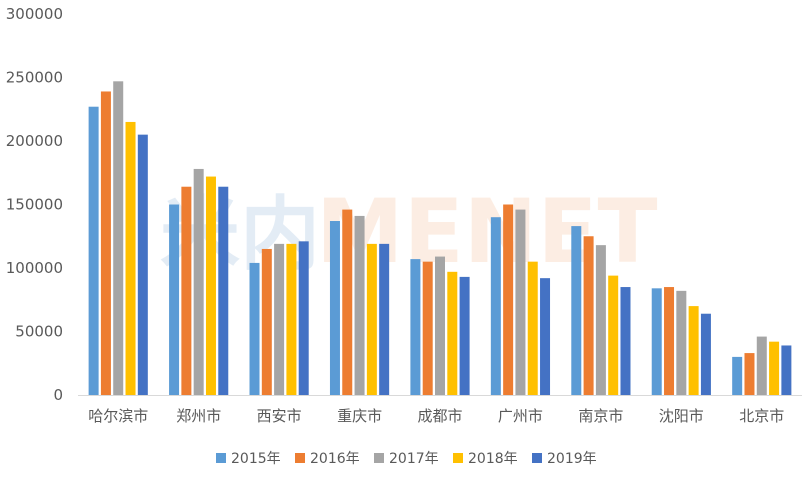 The image size is (812, 481). I want to click on legend-label: 2019年, so click(572, 459).